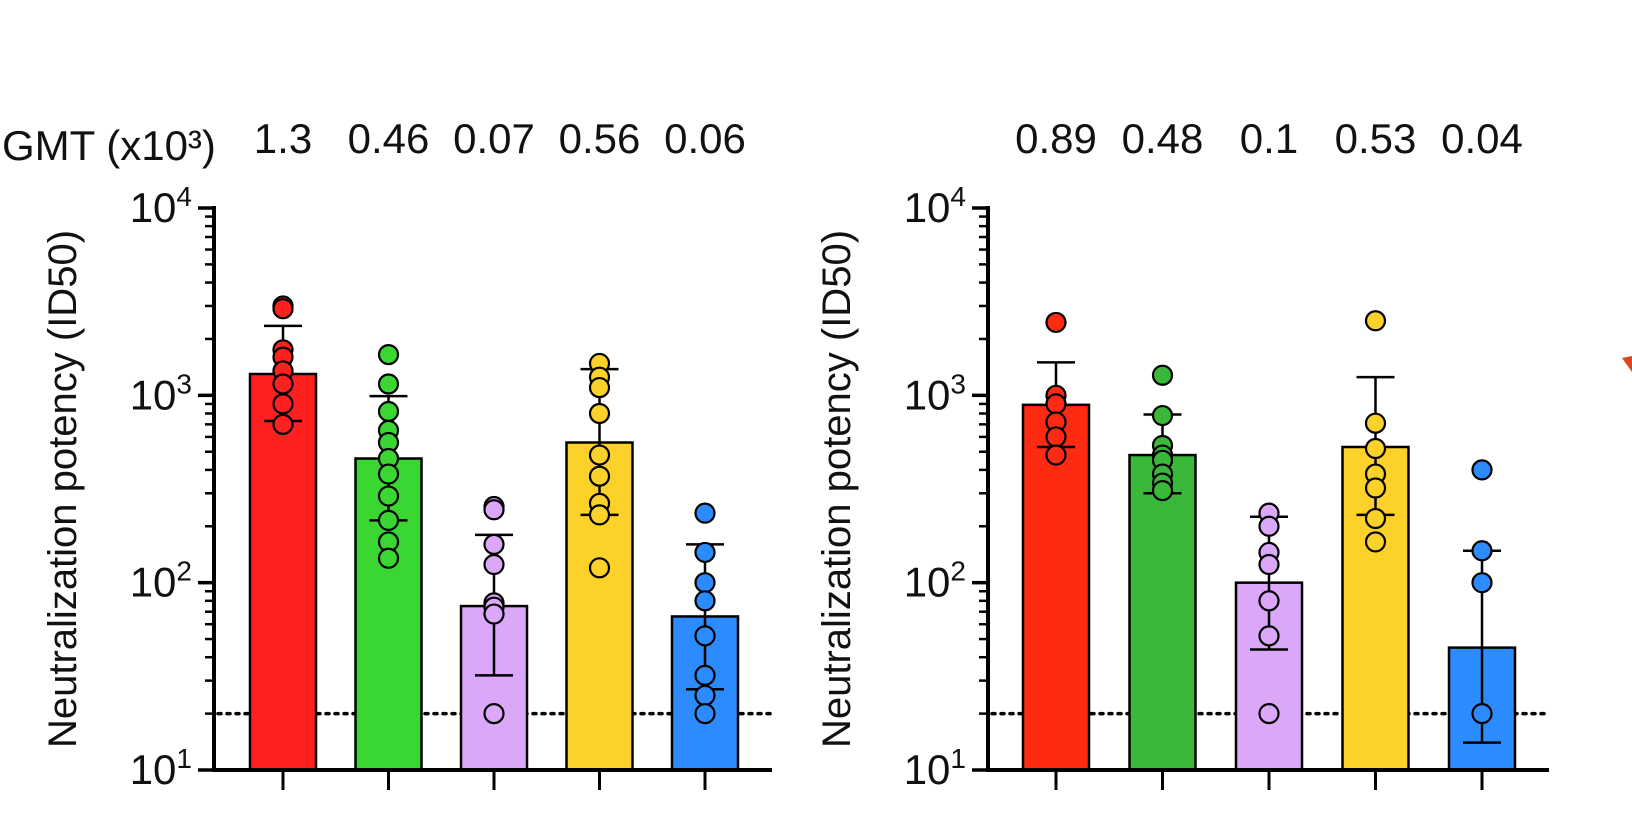 The height and width of the screenshot is (832, 1632). What do you see at coordinates (494, 138) in the screenshot?
I see `gmt-value: 0.07` at bounding box center [494, 138].